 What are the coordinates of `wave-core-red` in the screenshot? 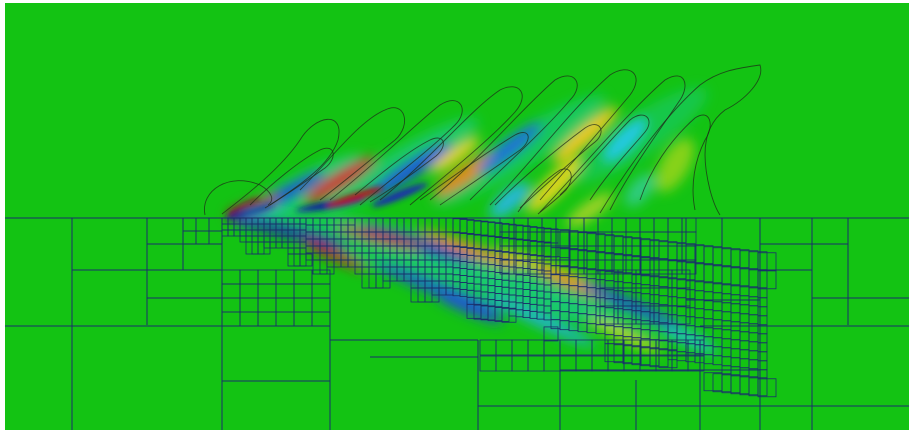 It's located at (355, 197).